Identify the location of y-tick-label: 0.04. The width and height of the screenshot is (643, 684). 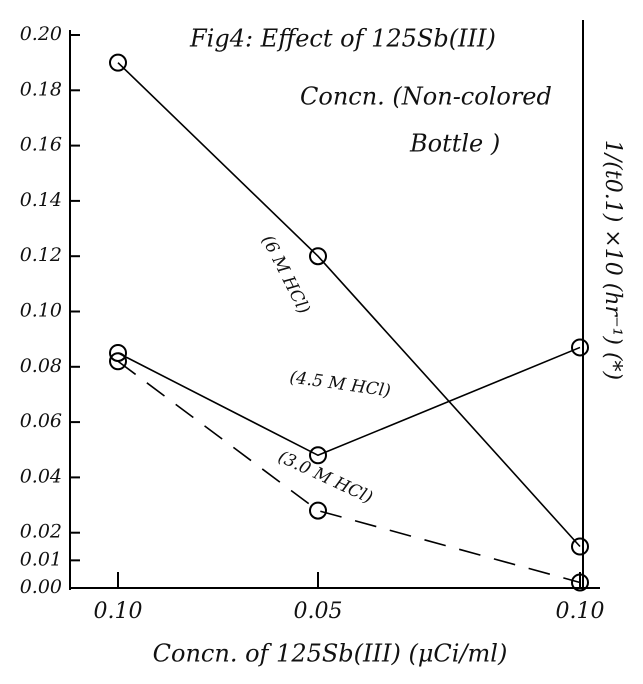
(41, 476).